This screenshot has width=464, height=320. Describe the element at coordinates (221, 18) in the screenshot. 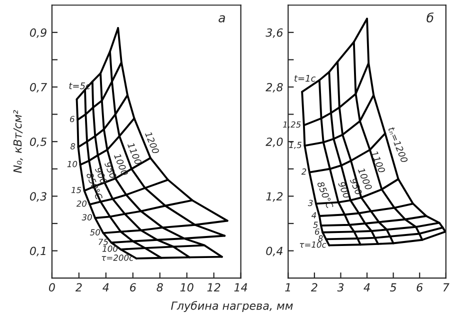

I see `annotation: а` at that location.